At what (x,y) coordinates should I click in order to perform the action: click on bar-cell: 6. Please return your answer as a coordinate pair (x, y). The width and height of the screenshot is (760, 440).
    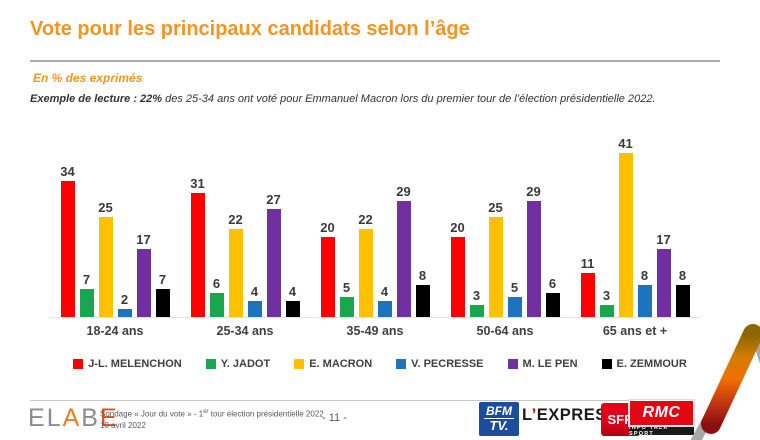
    Looking at the image, I should click on (552, 296).